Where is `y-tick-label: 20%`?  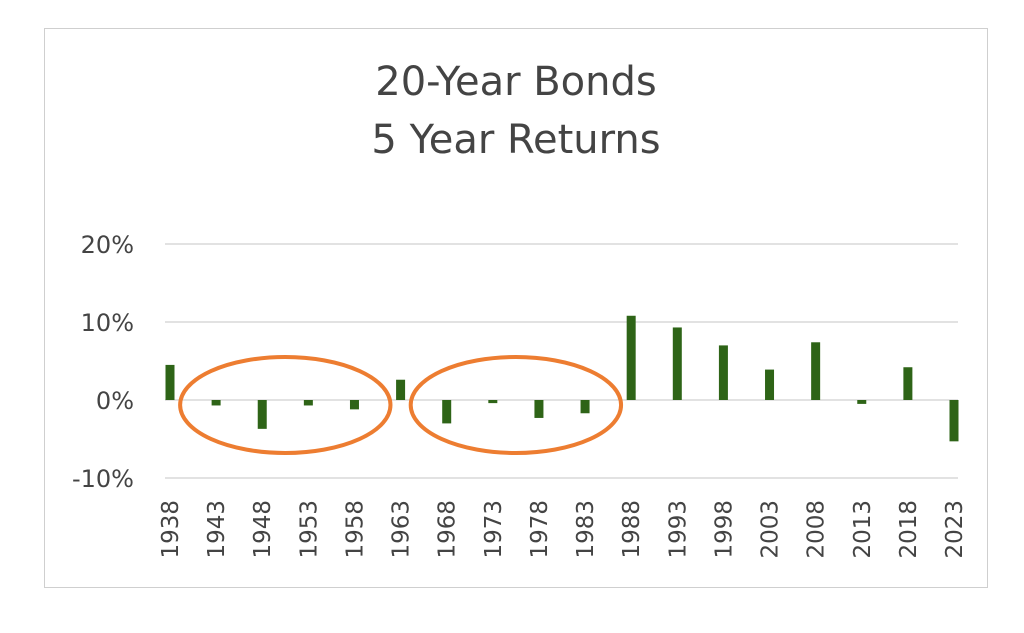 y-tick-label: 20% is located at coordinates (107, 245).